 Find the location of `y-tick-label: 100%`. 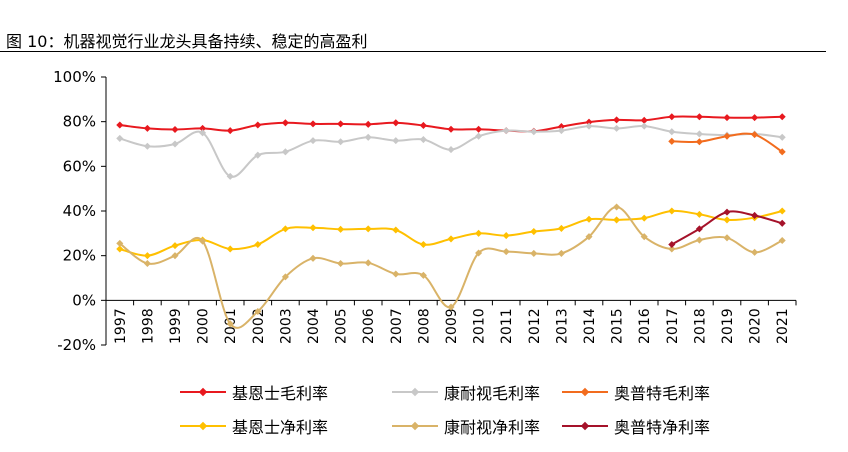

y-tick-label: 100% is located at coordinates (74, 77).